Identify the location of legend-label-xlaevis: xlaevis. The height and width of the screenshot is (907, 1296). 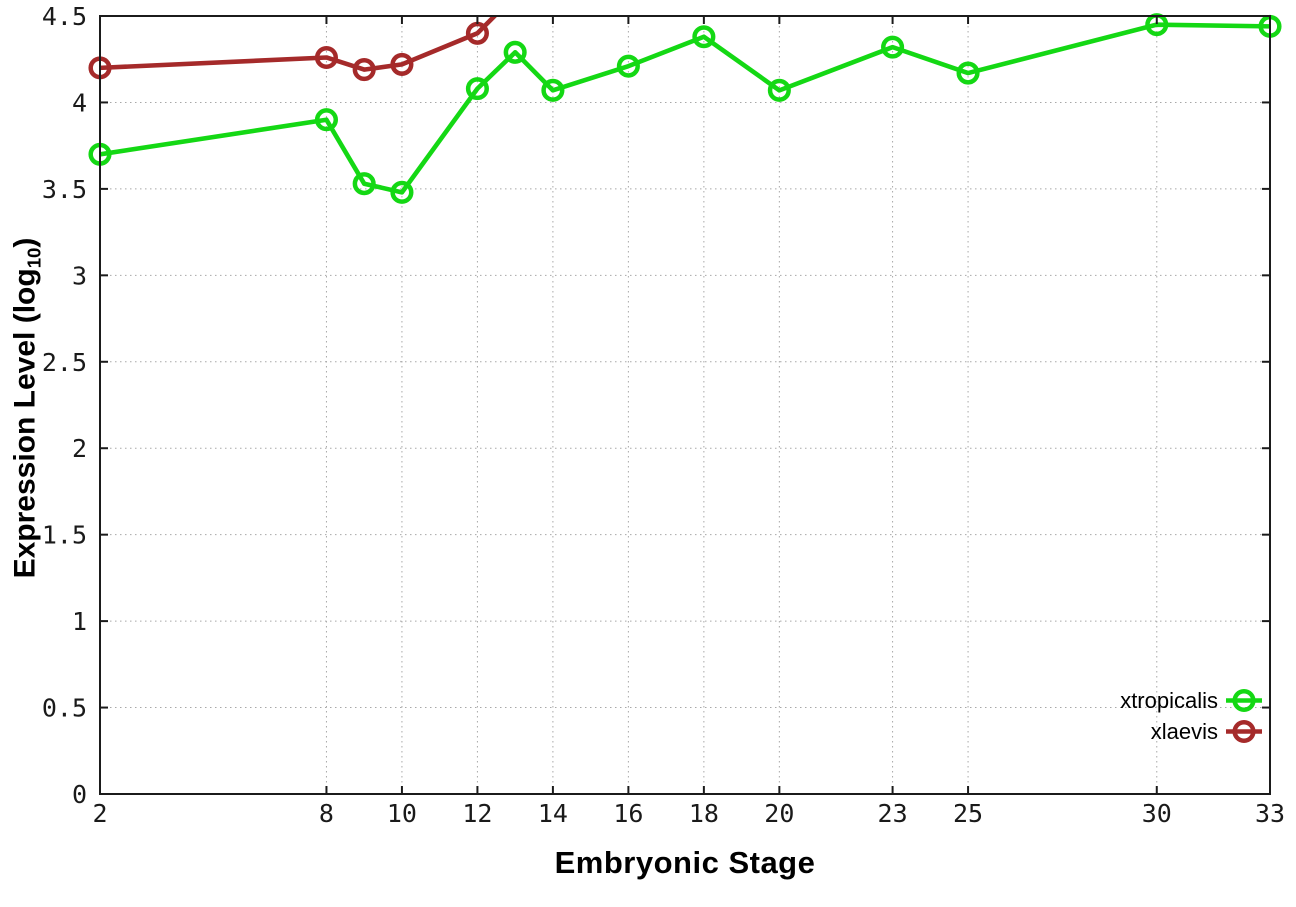
(1184, 731).